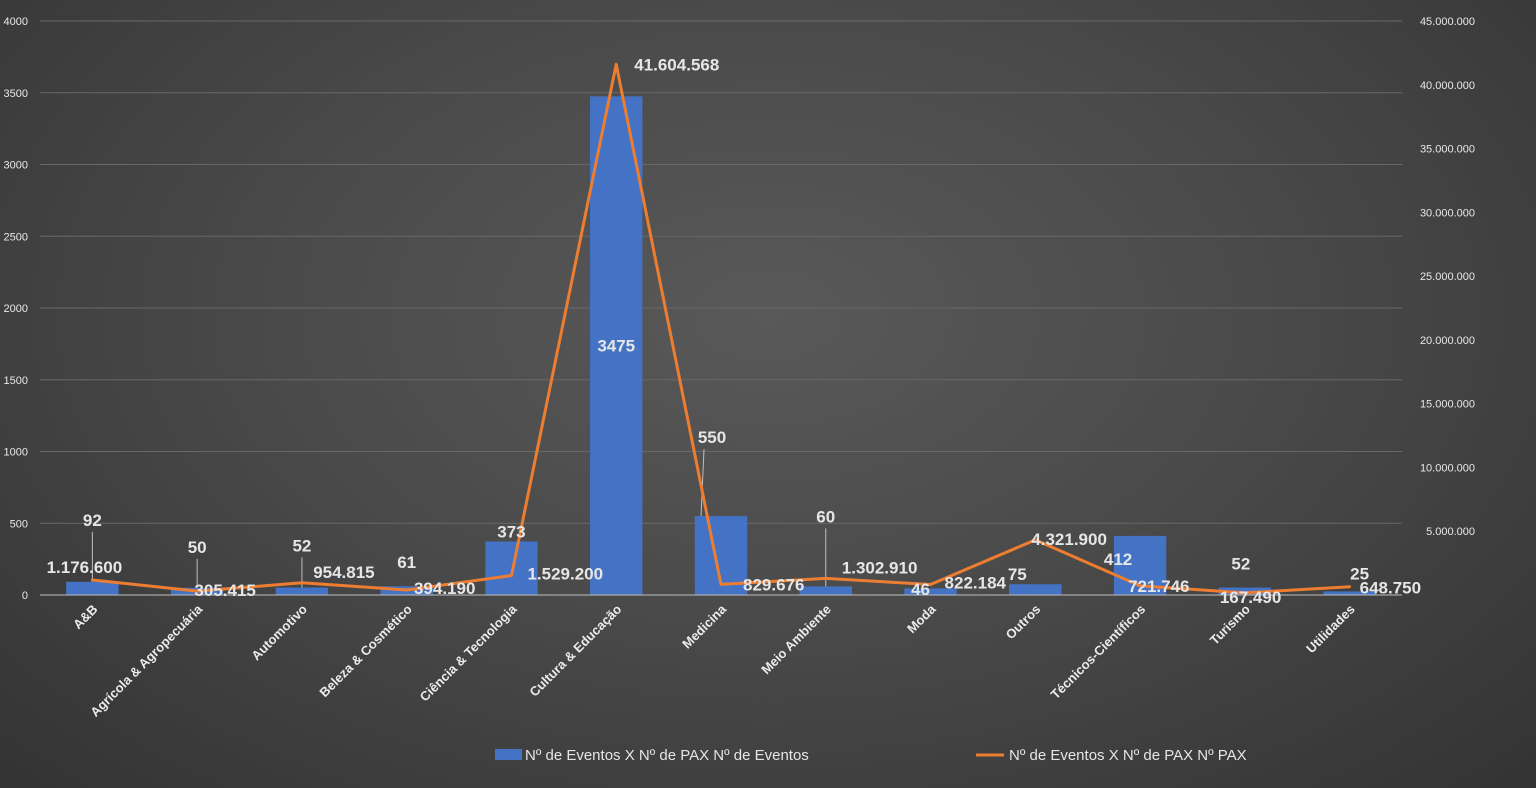 The height and width of the screenshot is (788, 1536). Describe the element at coordinates (279, 632) in the screenshot. I see `category-label: Automotivo` at that location.